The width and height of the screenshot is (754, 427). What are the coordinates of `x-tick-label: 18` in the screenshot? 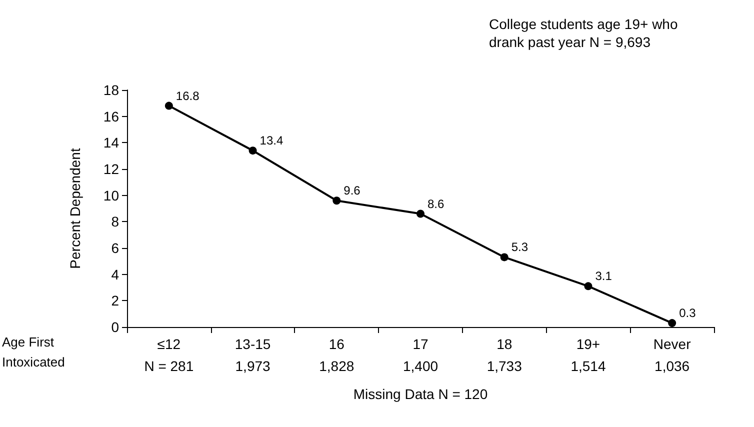 It's located at (504, 344).